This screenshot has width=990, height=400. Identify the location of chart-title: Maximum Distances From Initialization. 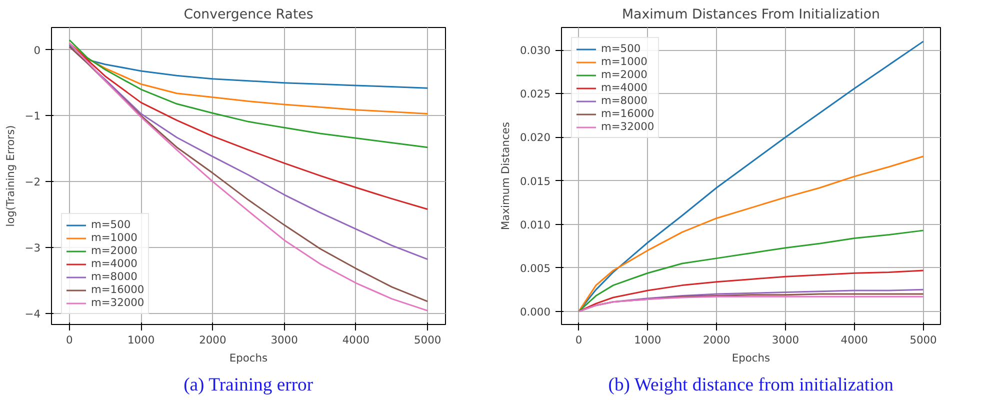
(751, 15).